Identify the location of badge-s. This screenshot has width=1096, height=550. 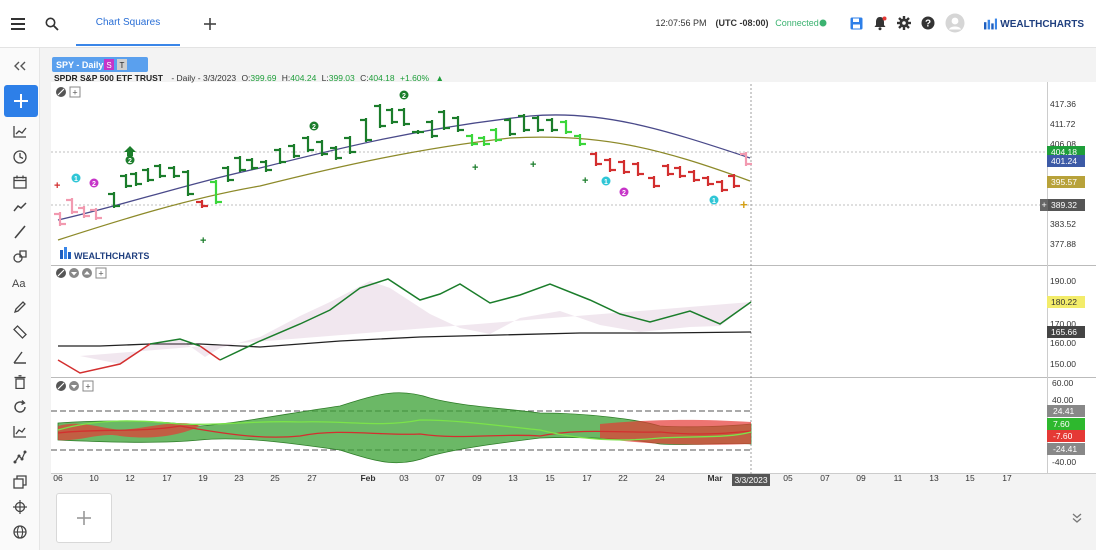
(109, 64).